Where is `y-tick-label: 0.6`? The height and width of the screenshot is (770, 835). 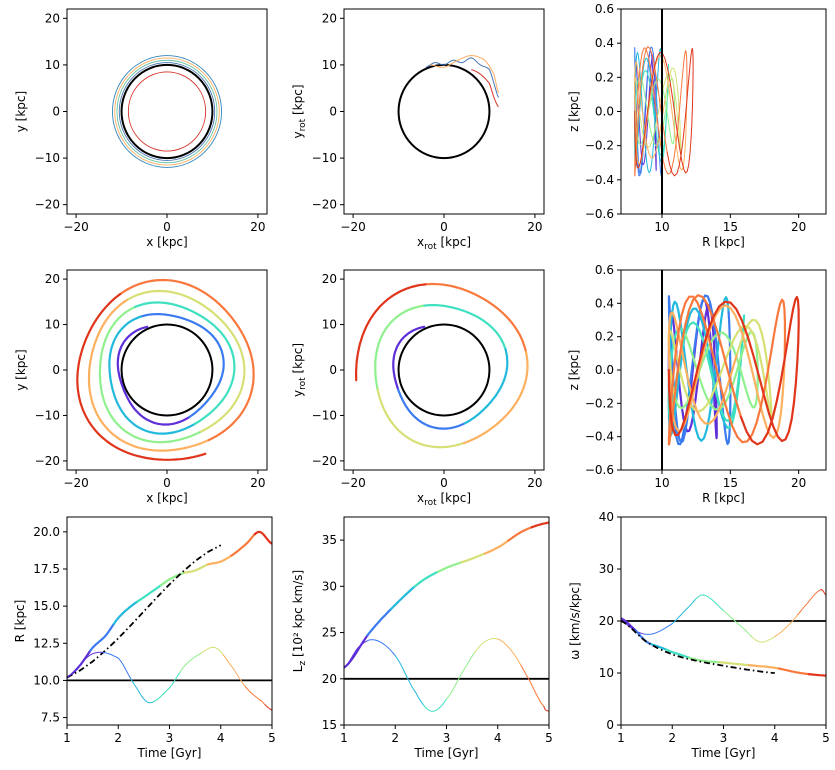
y-tick-label: 0.6 is located at coordinates (604, 9).